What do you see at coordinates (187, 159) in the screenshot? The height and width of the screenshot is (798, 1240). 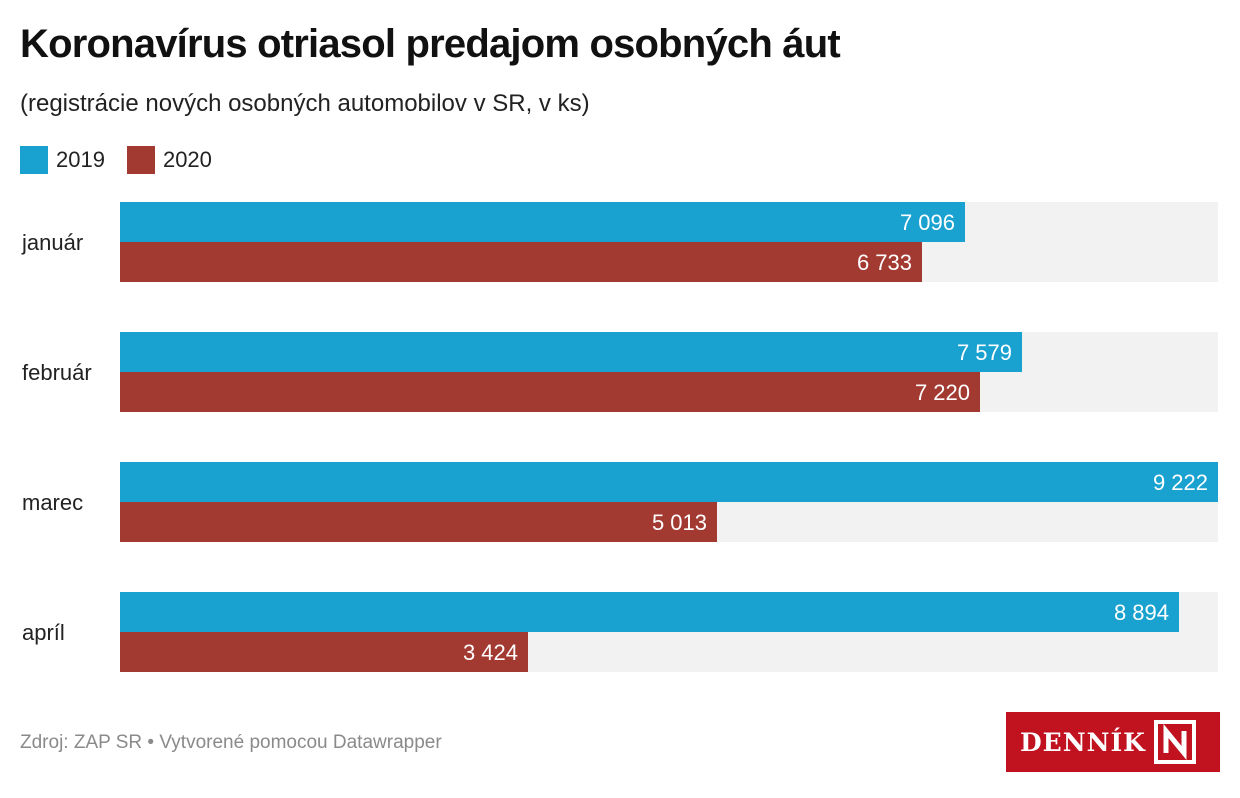 I see `legend-label-2020: 2020` at bounding box center [187, 159].